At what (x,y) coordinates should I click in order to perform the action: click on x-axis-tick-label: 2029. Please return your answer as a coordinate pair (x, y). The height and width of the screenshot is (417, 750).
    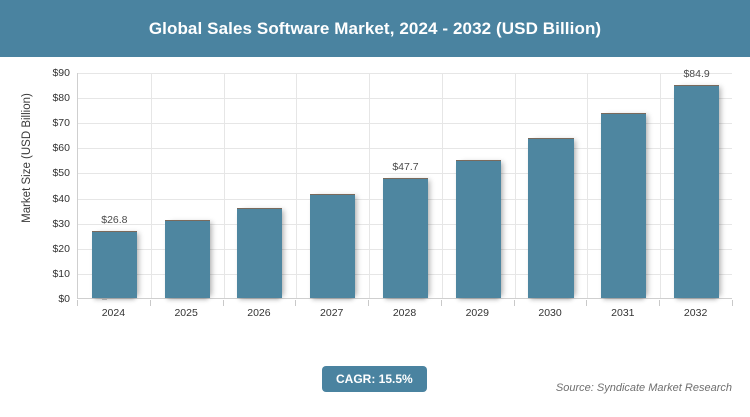
    Looking at the image, I should click on (477, 313).